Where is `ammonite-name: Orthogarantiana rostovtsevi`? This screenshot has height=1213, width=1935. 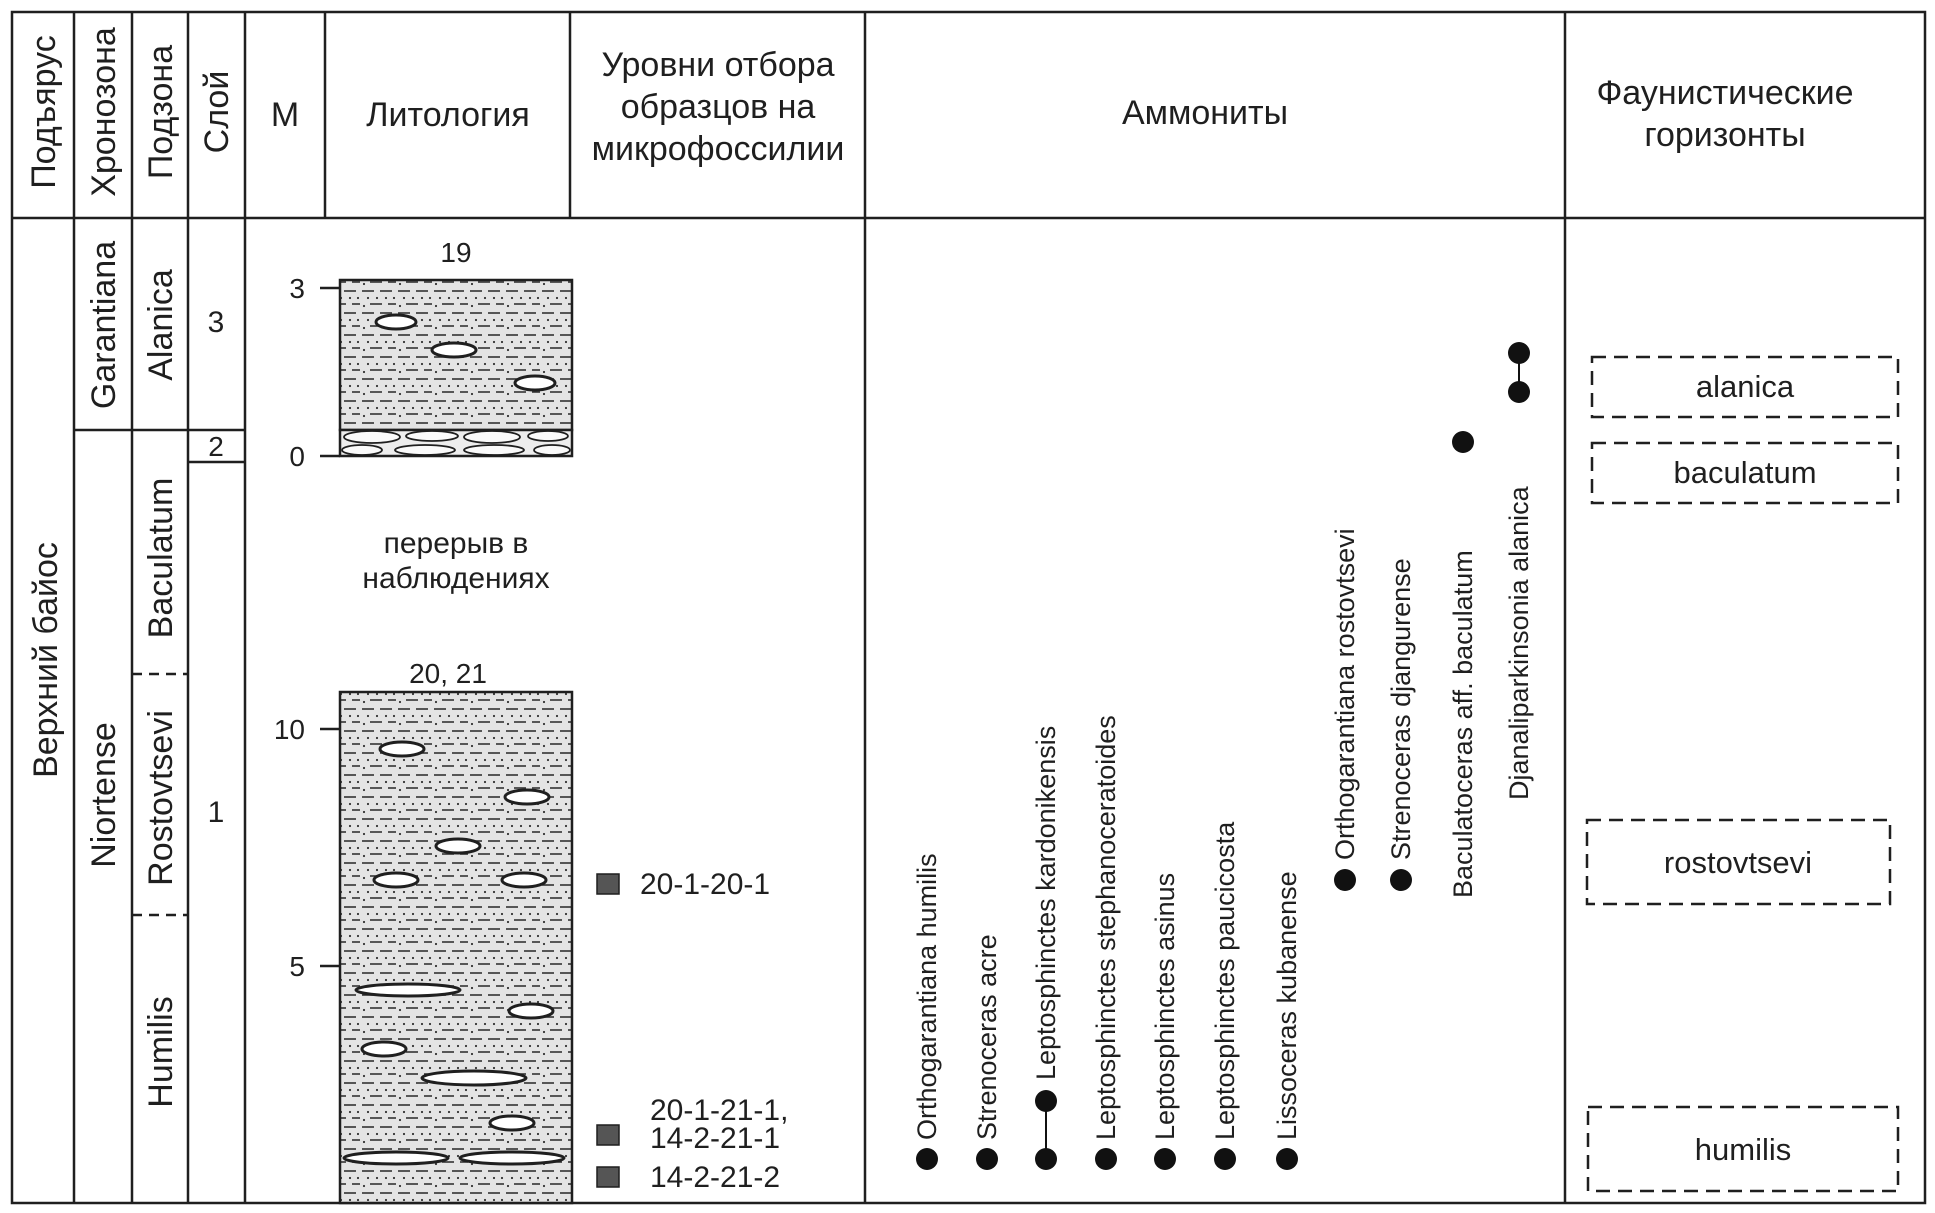 ammonite-name: Orthogarantiana rostovtsevi is located at coordinates (1345, 694).